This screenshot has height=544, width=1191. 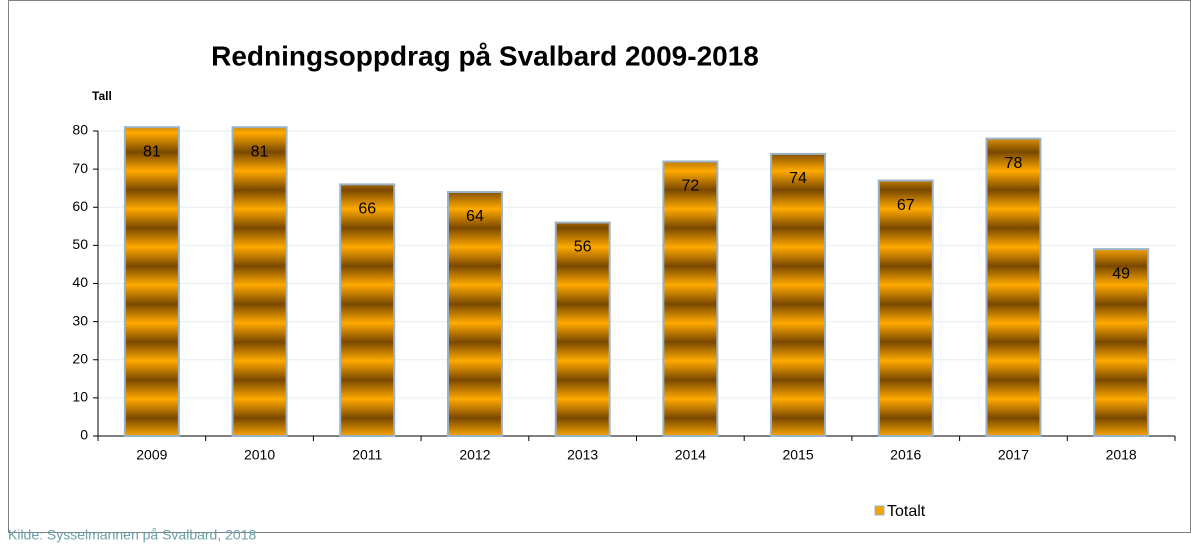 What do you see at coordinates (132, 535) in the screenshot?
I see `source: Kilde: Sysselmannen på Svalbard, 2018` at bounding box center [132, 535].